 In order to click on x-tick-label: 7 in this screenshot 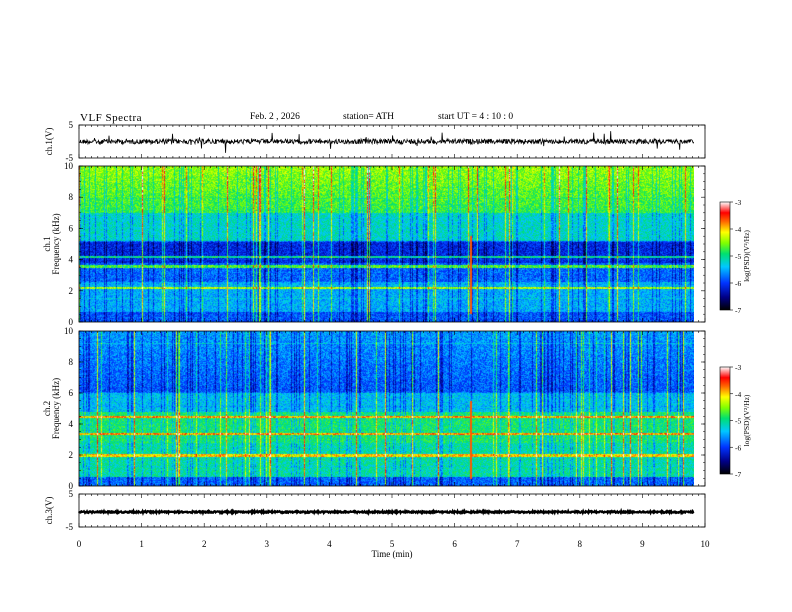, I will do `click(517, 544)`.